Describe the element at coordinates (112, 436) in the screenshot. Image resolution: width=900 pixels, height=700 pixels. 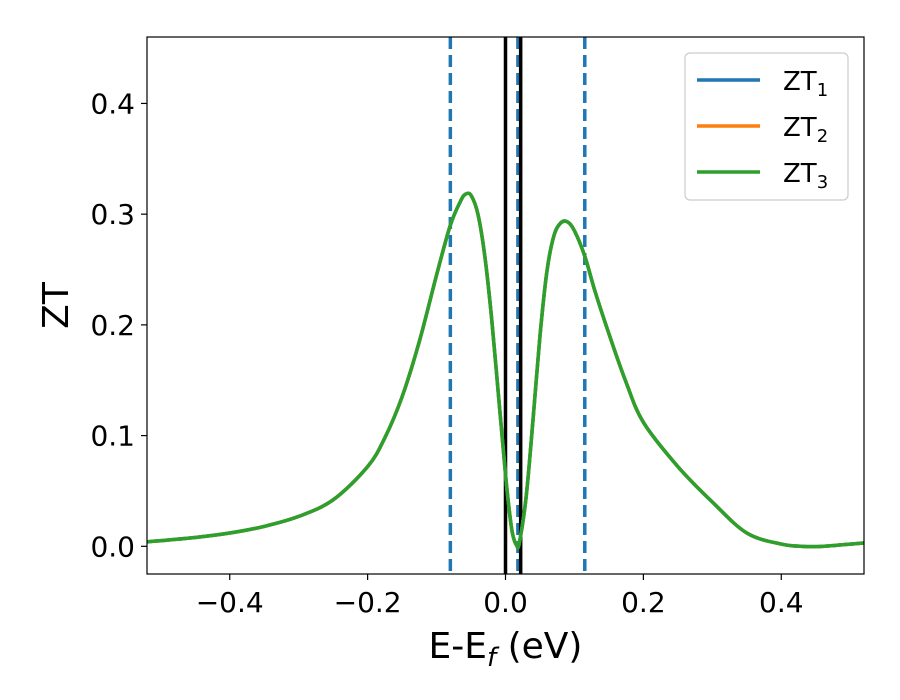
I see `y-tick-label: 0.1` at that location.